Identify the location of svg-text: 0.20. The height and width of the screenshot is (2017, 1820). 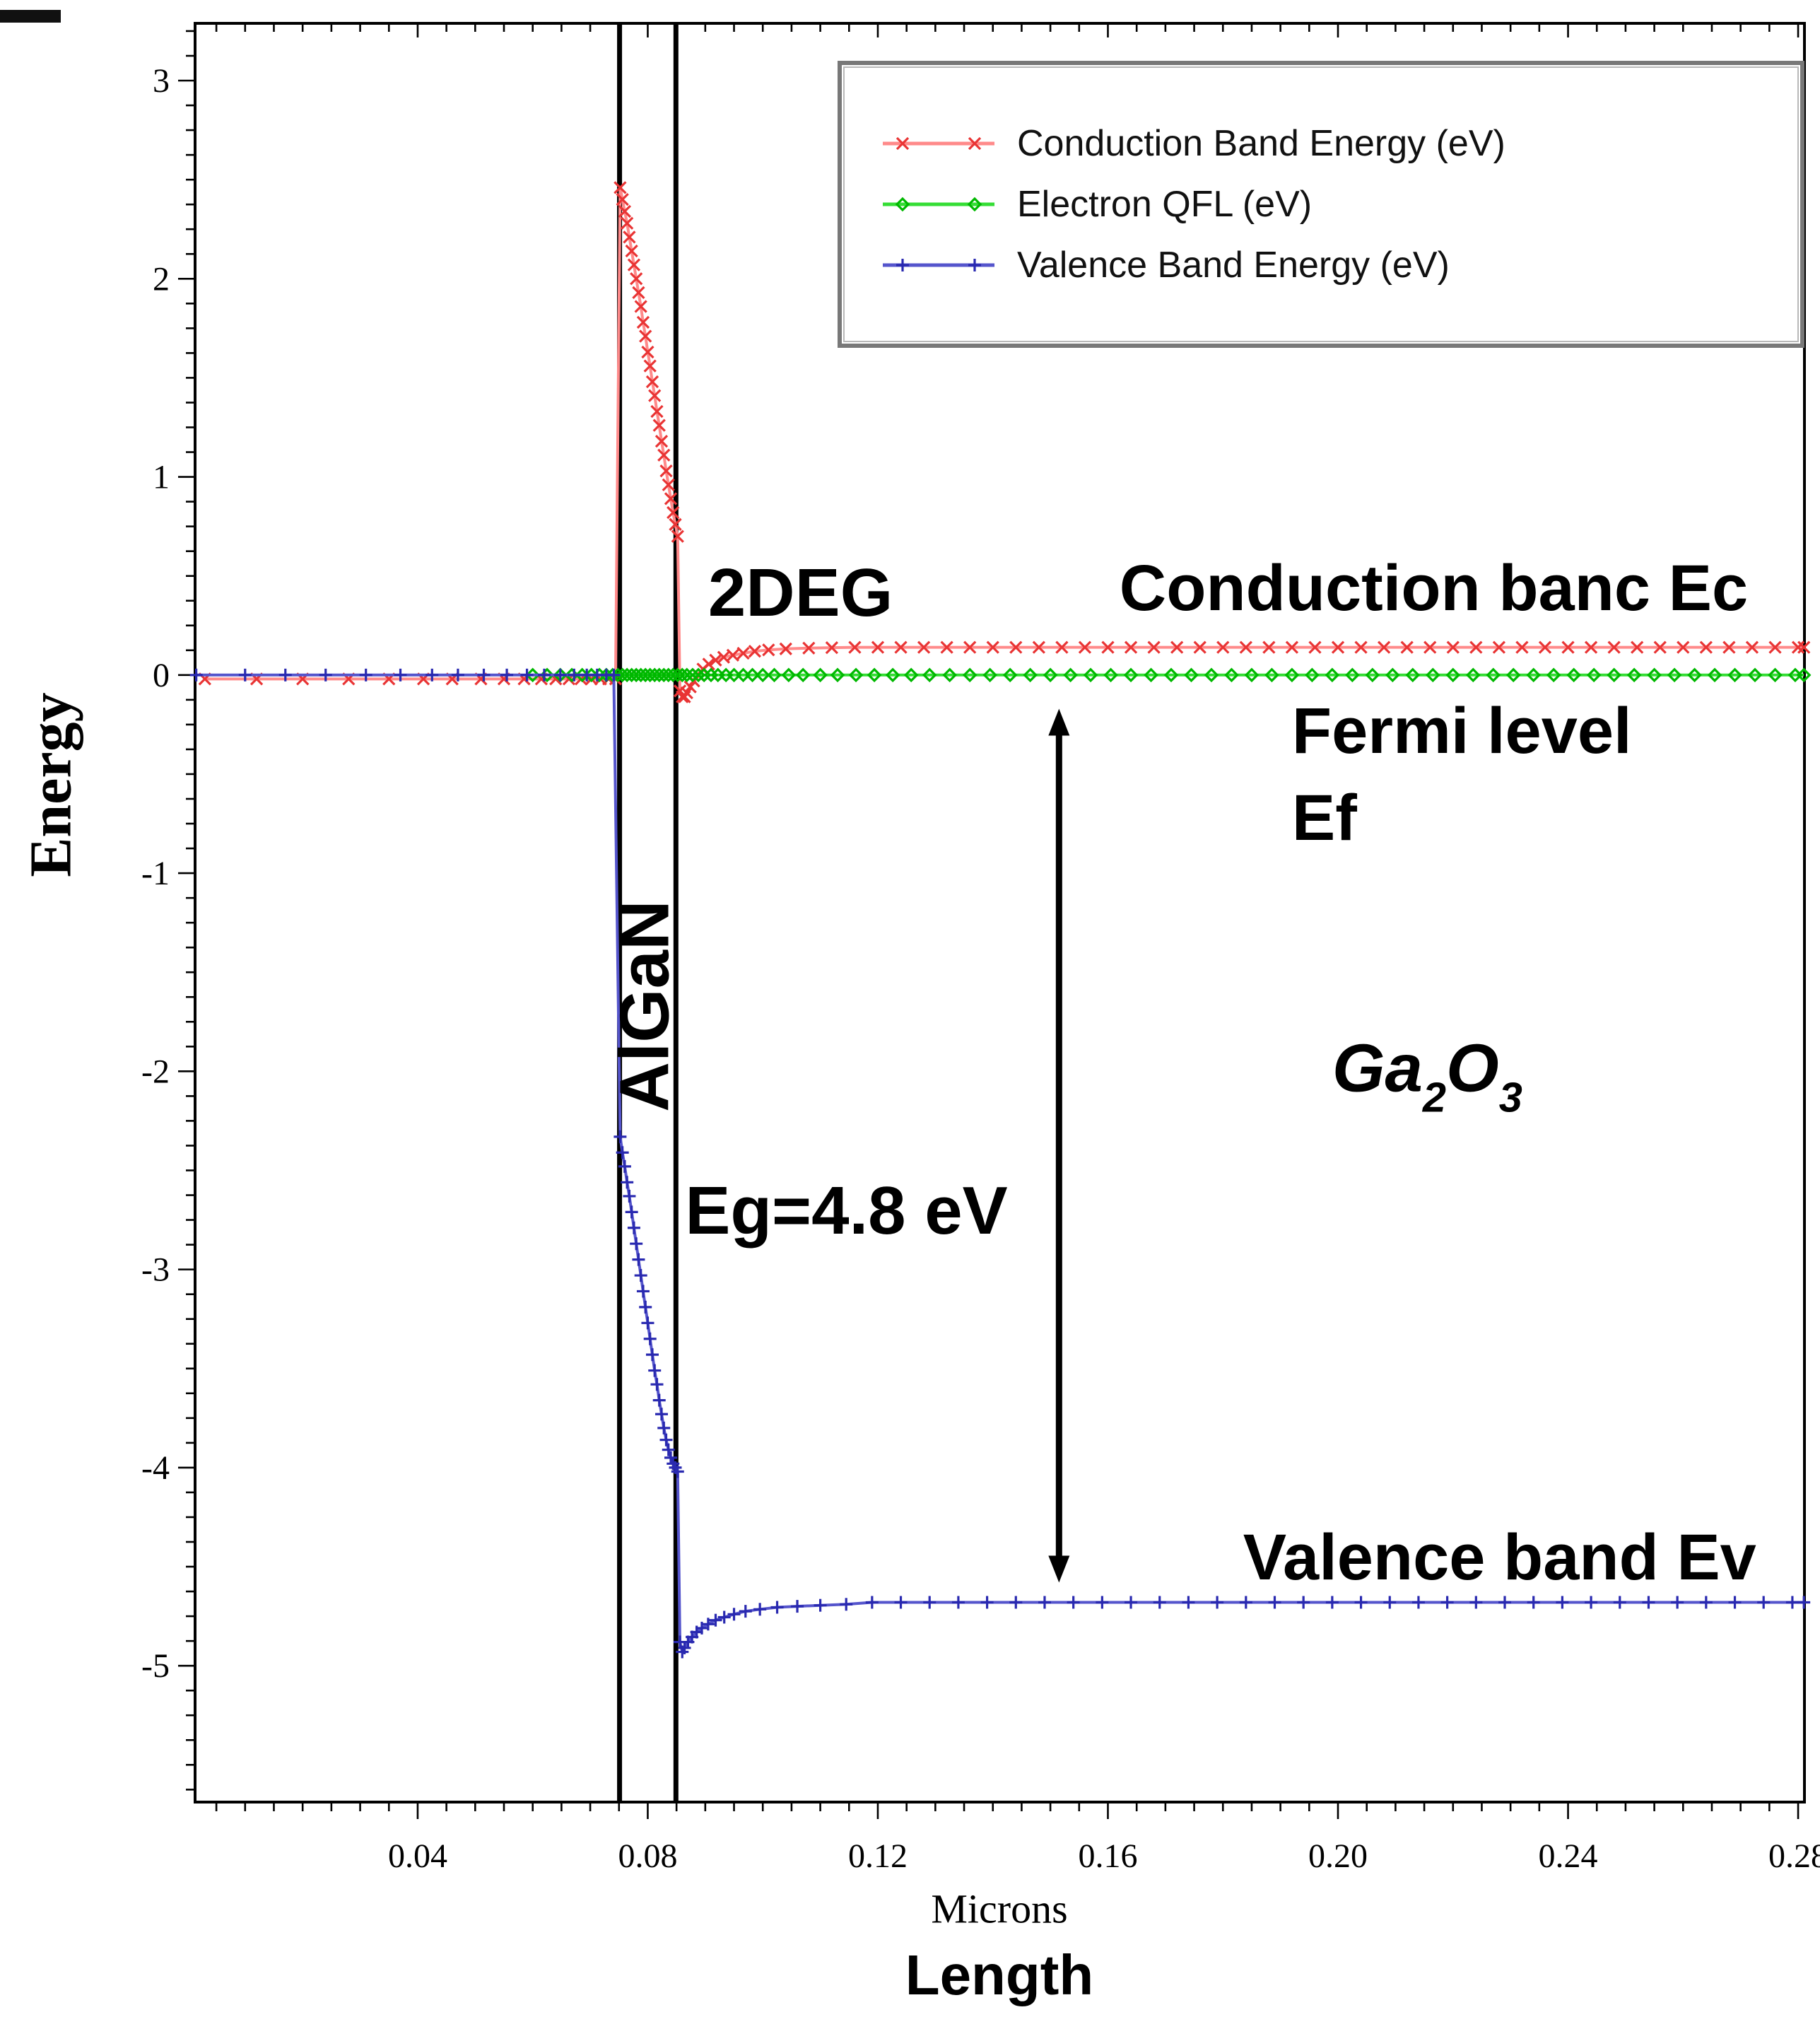
(1338, 1856).